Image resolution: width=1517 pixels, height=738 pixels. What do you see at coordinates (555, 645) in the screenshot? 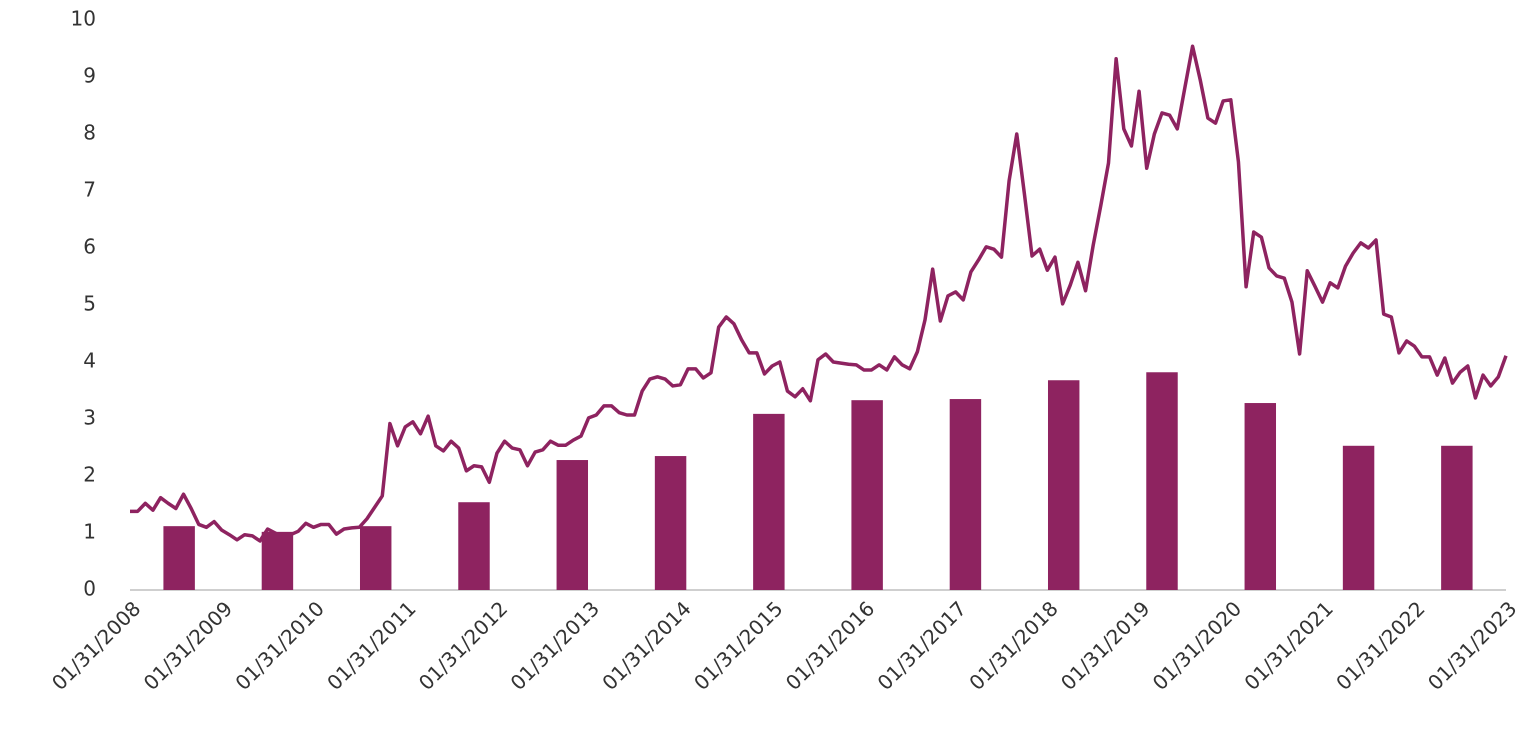
I see `x-tick-label: 01/31/2013` at bounding box center [555, 645].